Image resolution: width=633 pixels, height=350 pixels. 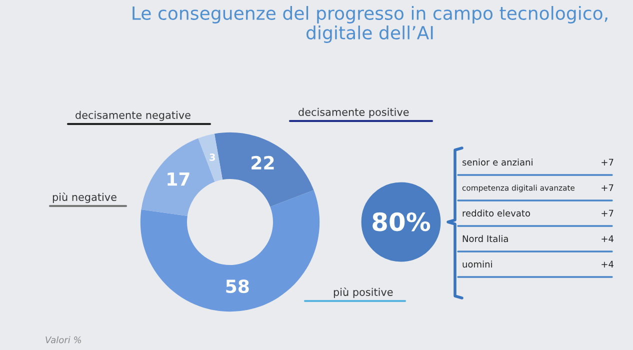 I want to click on slice-label: decisamente negative, so click(x=133, y=115).